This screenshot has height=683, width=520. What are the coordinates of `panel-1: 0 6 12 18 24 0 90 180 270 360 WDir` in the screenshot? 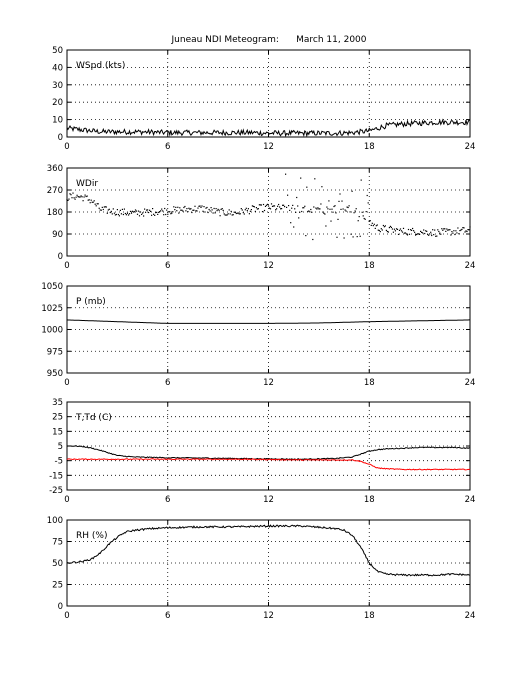 It's located at (261, 217).